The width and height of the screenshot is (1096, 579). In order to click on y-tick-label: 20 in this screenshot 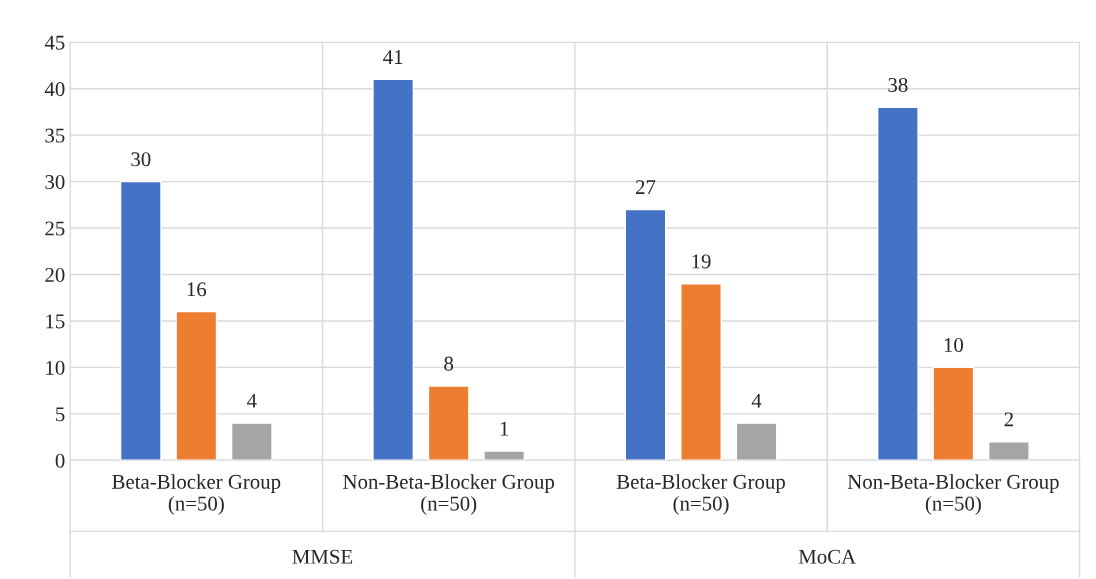, I will do `click(55, 274)`.